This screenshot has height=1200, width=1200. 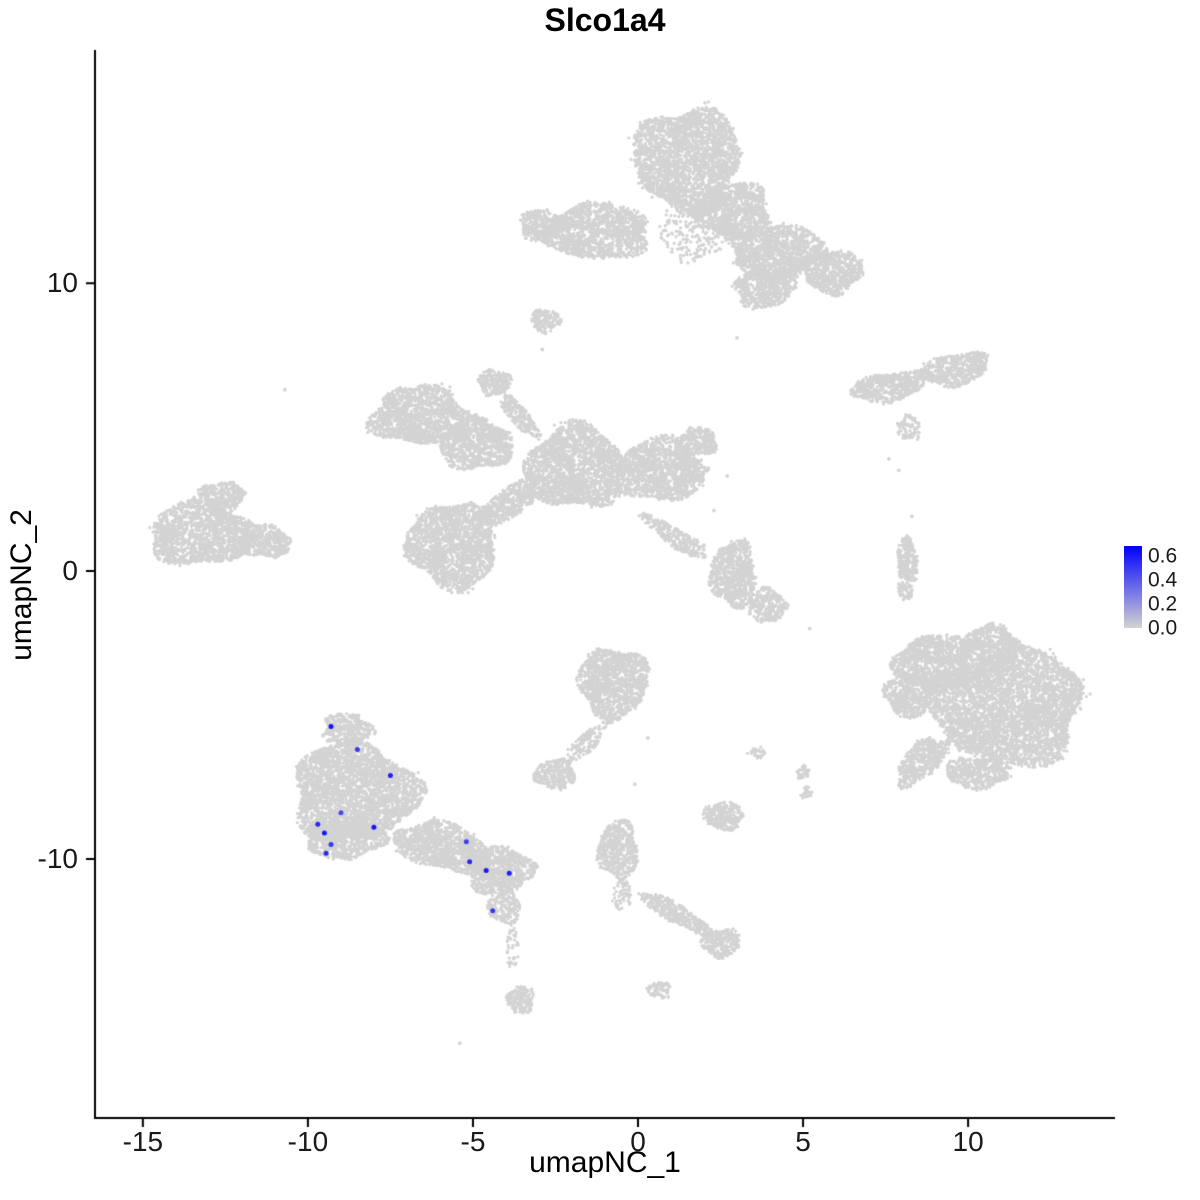 What do you see at coordinates (62, 283) in the screenshot?
I see `y-tick-label: 10` at bounding box center [62, 283].